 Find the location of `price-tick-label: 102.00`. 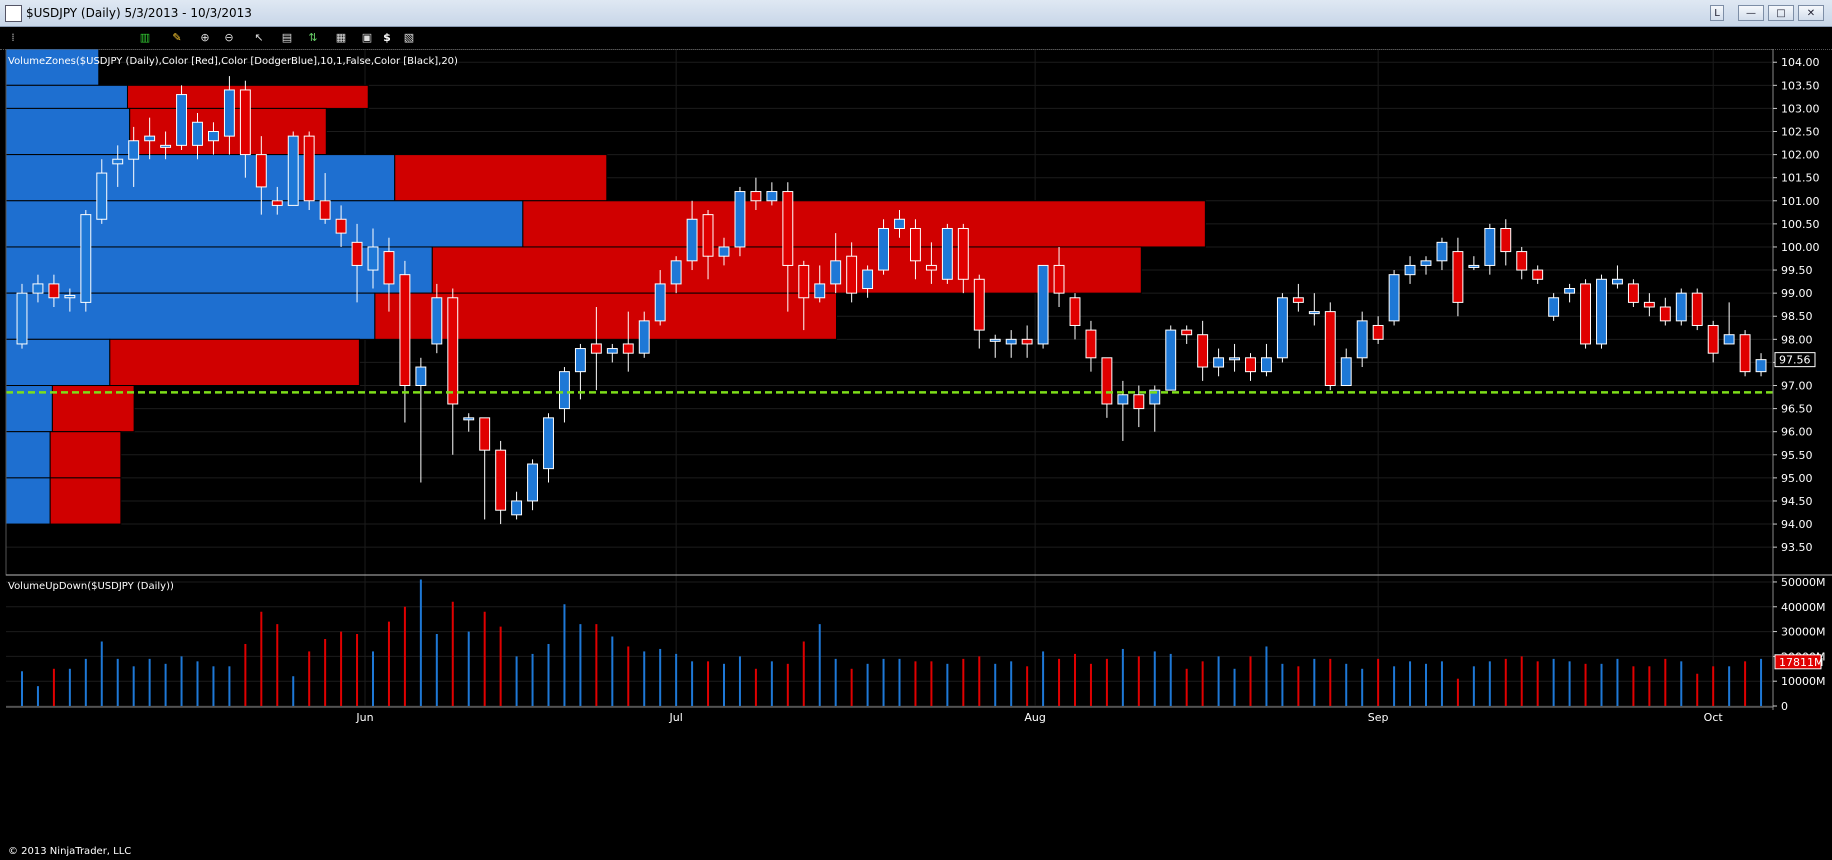

price-tick-label: 102.00 is located at coordinates (1800, 155).